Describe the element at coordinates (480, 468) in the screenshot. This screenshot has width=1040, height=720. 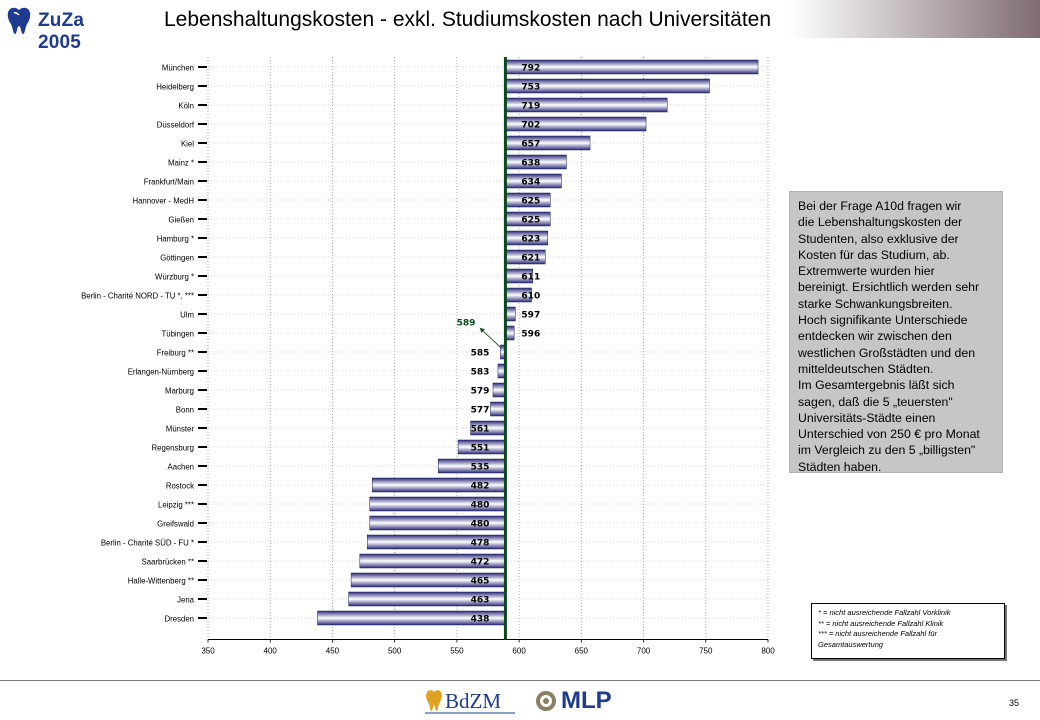
I see `value-label: 535` at that location.